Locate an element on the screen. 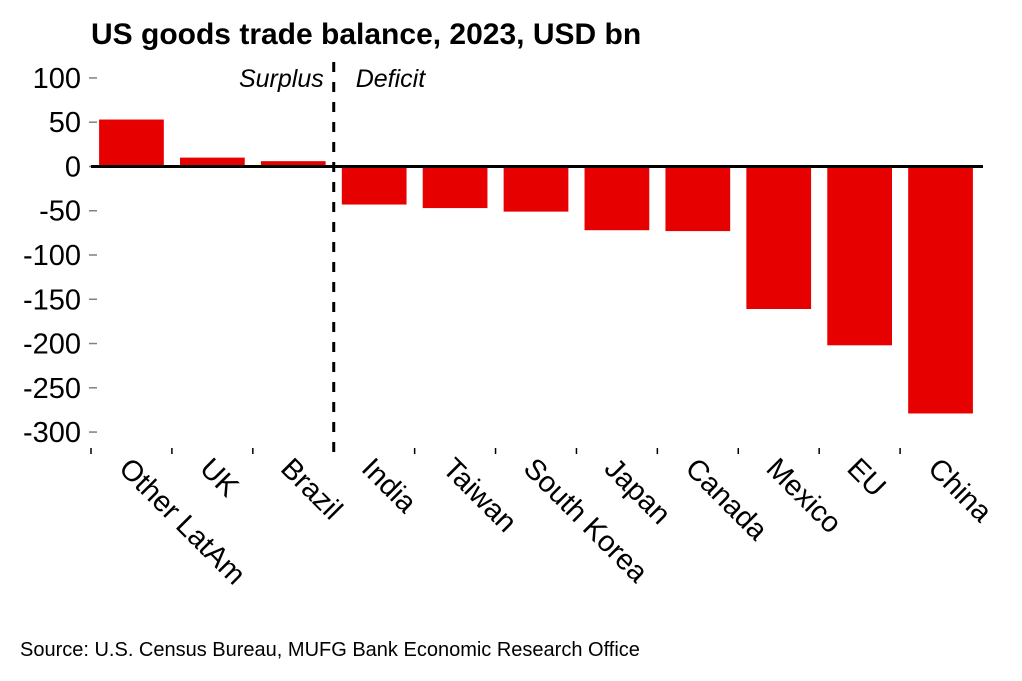  bar-canada is located at coordinates (698, 199).